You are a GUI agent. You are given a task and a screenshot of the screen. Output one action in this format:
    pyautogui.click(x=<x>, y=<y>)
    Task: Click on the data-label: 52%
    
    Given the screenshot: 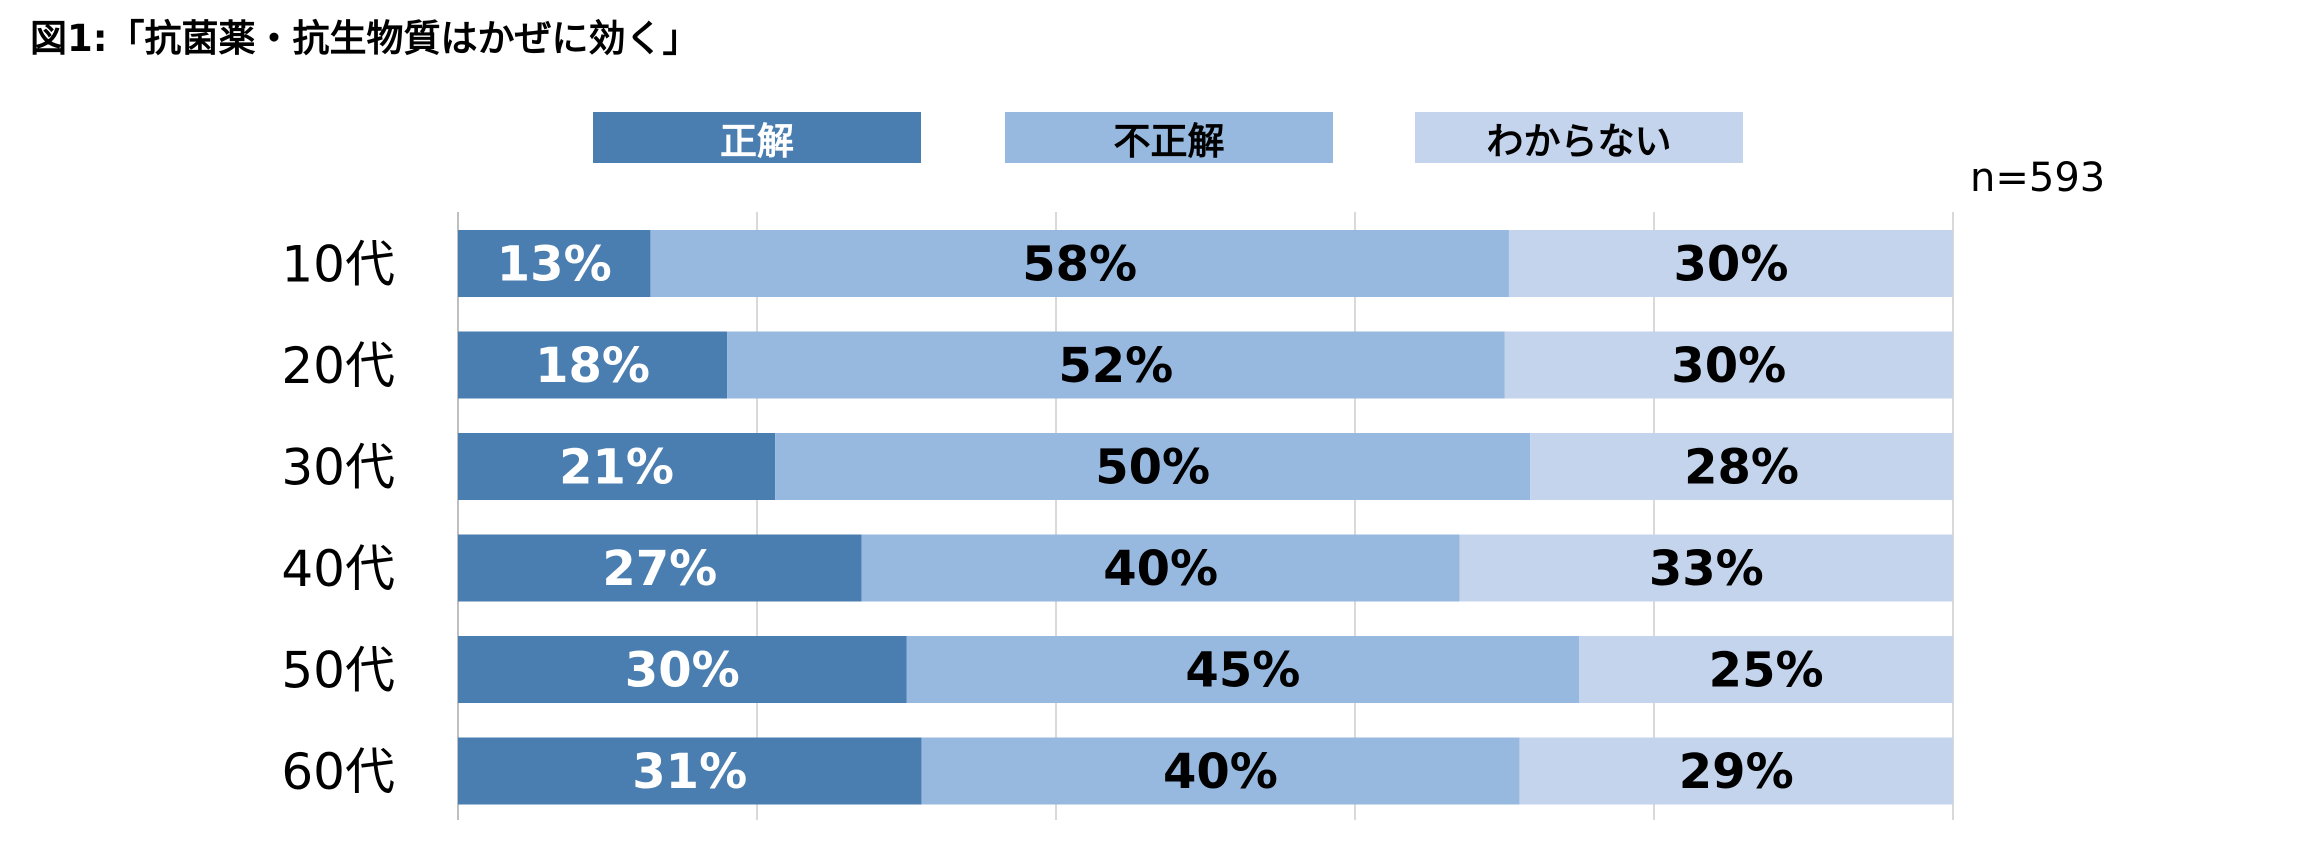 What is the action you would take?
    pyautogui.click(x=1115, y=366)
    